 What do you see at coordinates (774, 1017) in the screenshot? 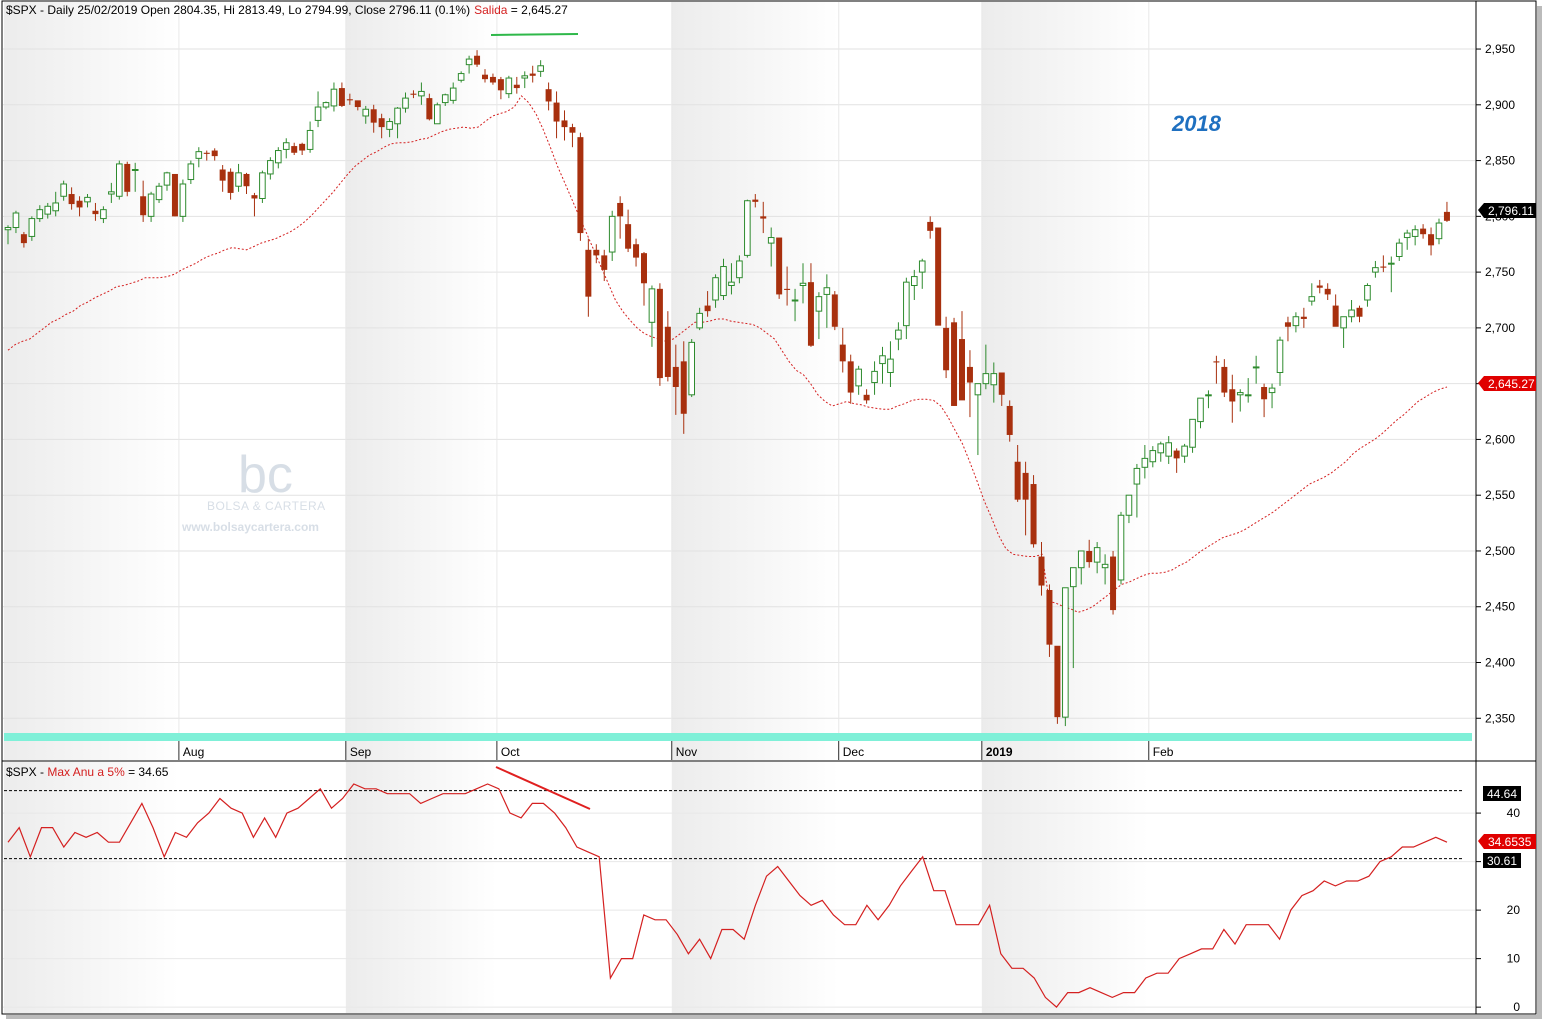
I see `frame-shadow-bottom` at bounding box center [774, 1017].